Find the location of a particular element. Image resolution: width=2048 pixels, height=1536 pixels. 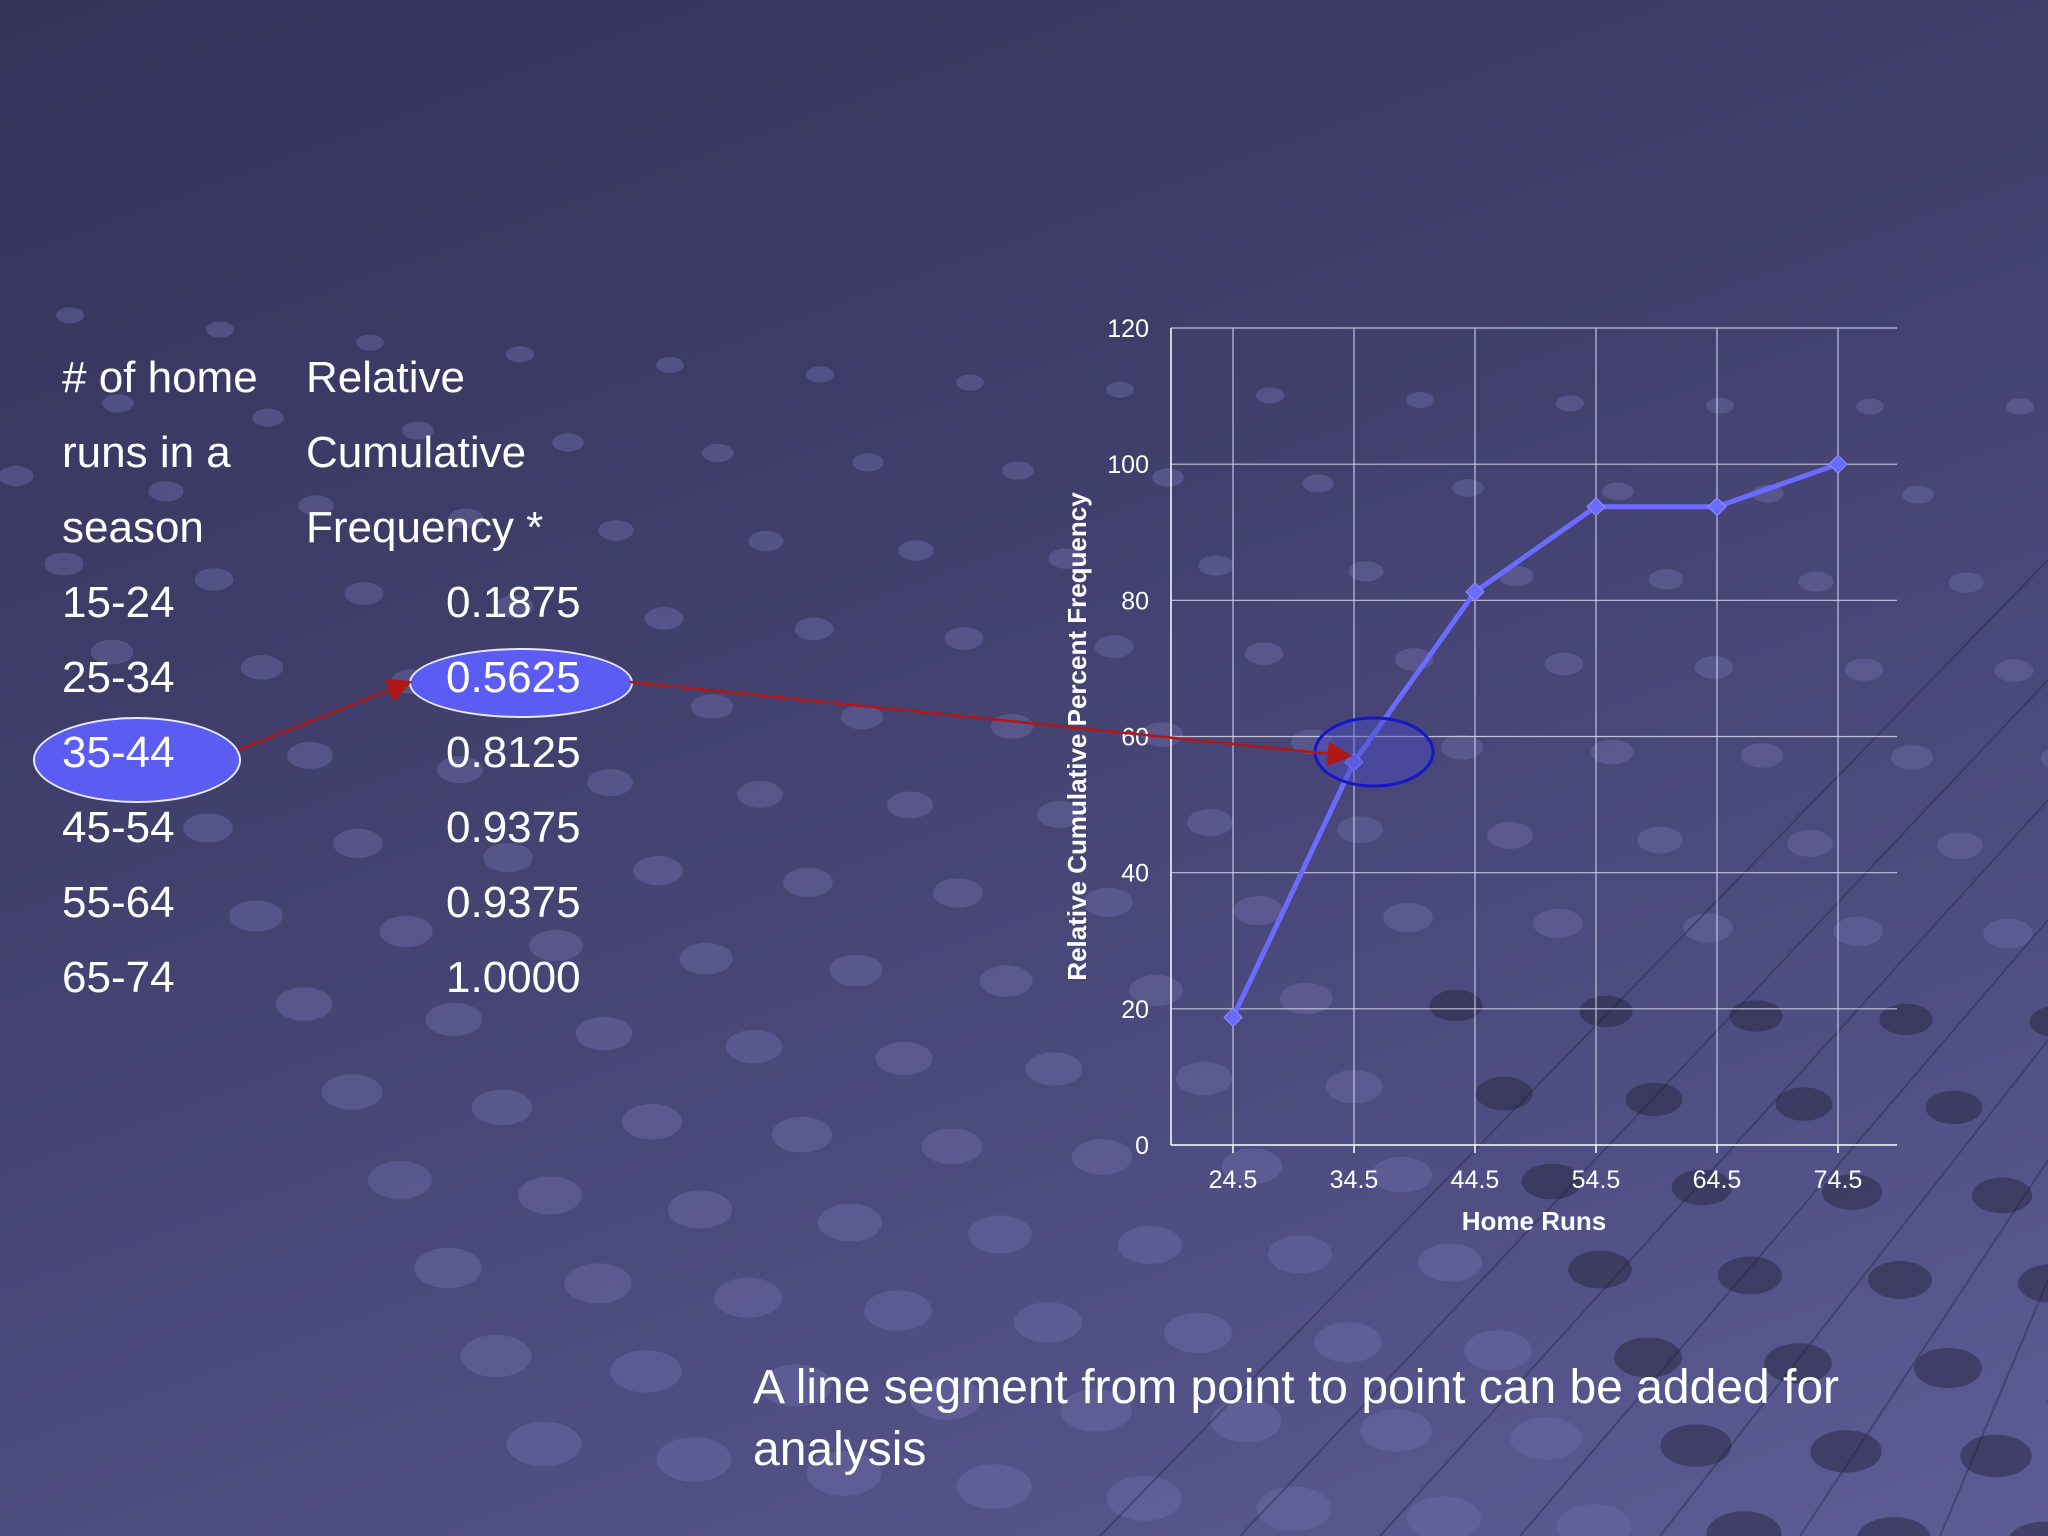

table-row-range: 45-54 is located at coordinates (118, 827).